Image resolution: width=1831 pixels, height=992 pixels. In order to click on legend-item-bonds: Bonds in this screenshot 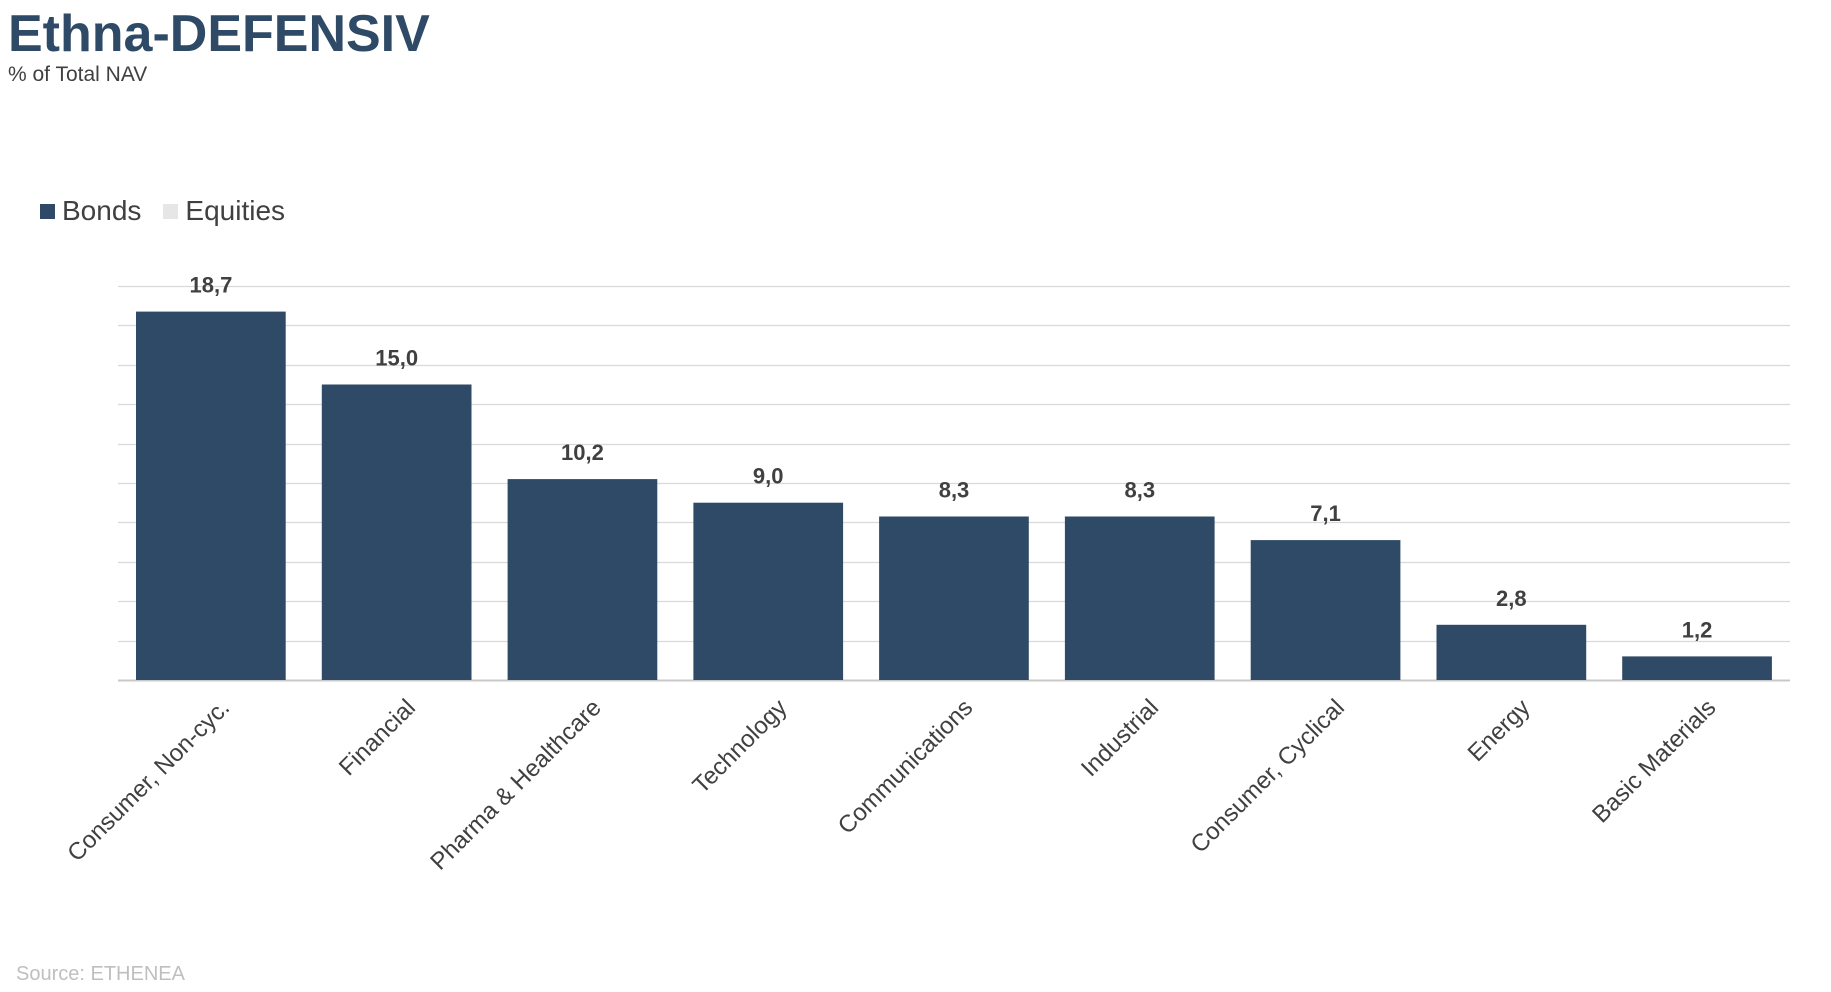, I will do `click(90, 211)`.